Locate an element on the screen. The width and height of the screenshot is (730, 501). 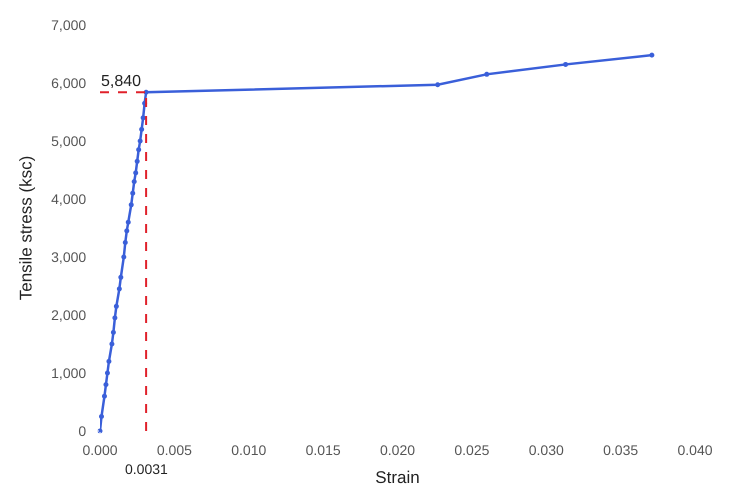
ref-line-label: 5,840 is located at coordinates (121, 81).